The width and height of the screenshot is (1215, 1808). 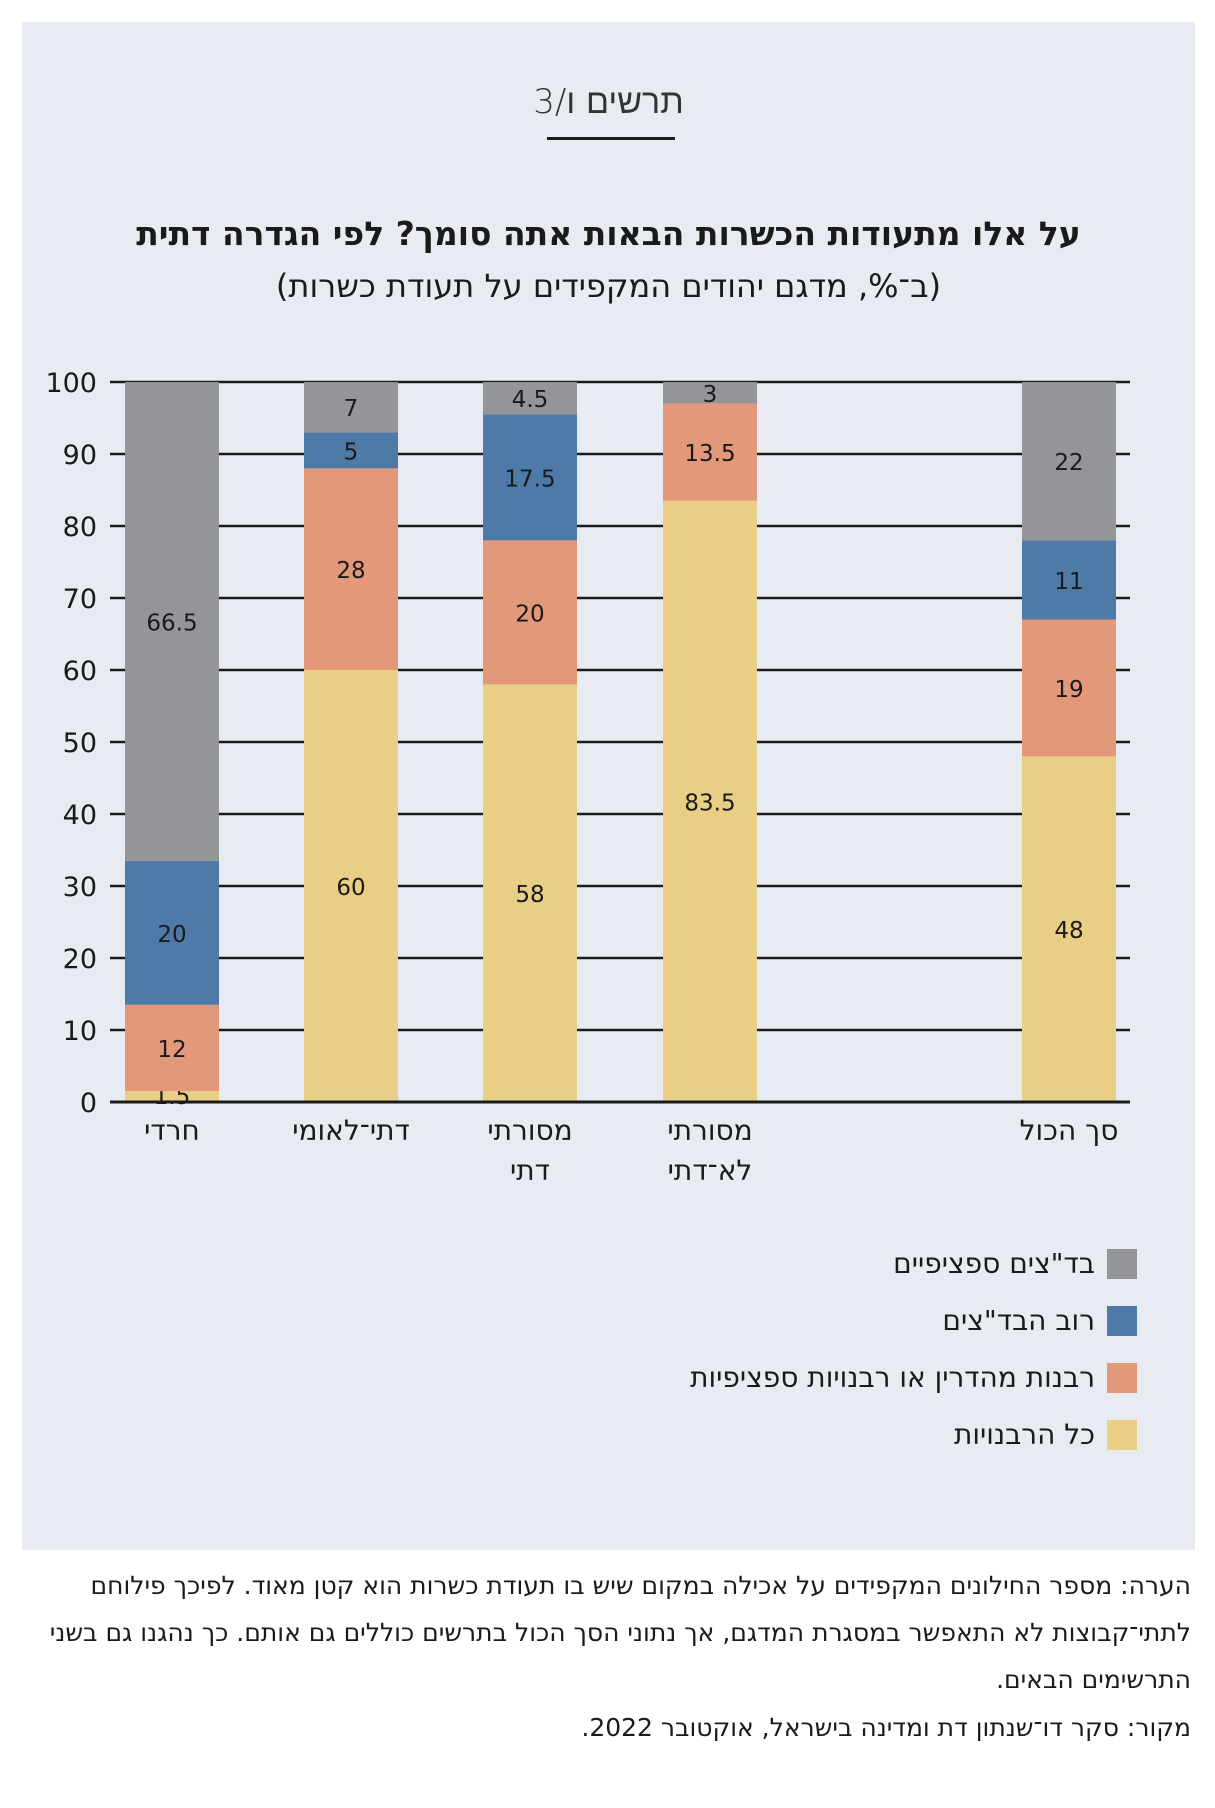 I want to click on data-label: 66.5, so click(x=171, y=623).